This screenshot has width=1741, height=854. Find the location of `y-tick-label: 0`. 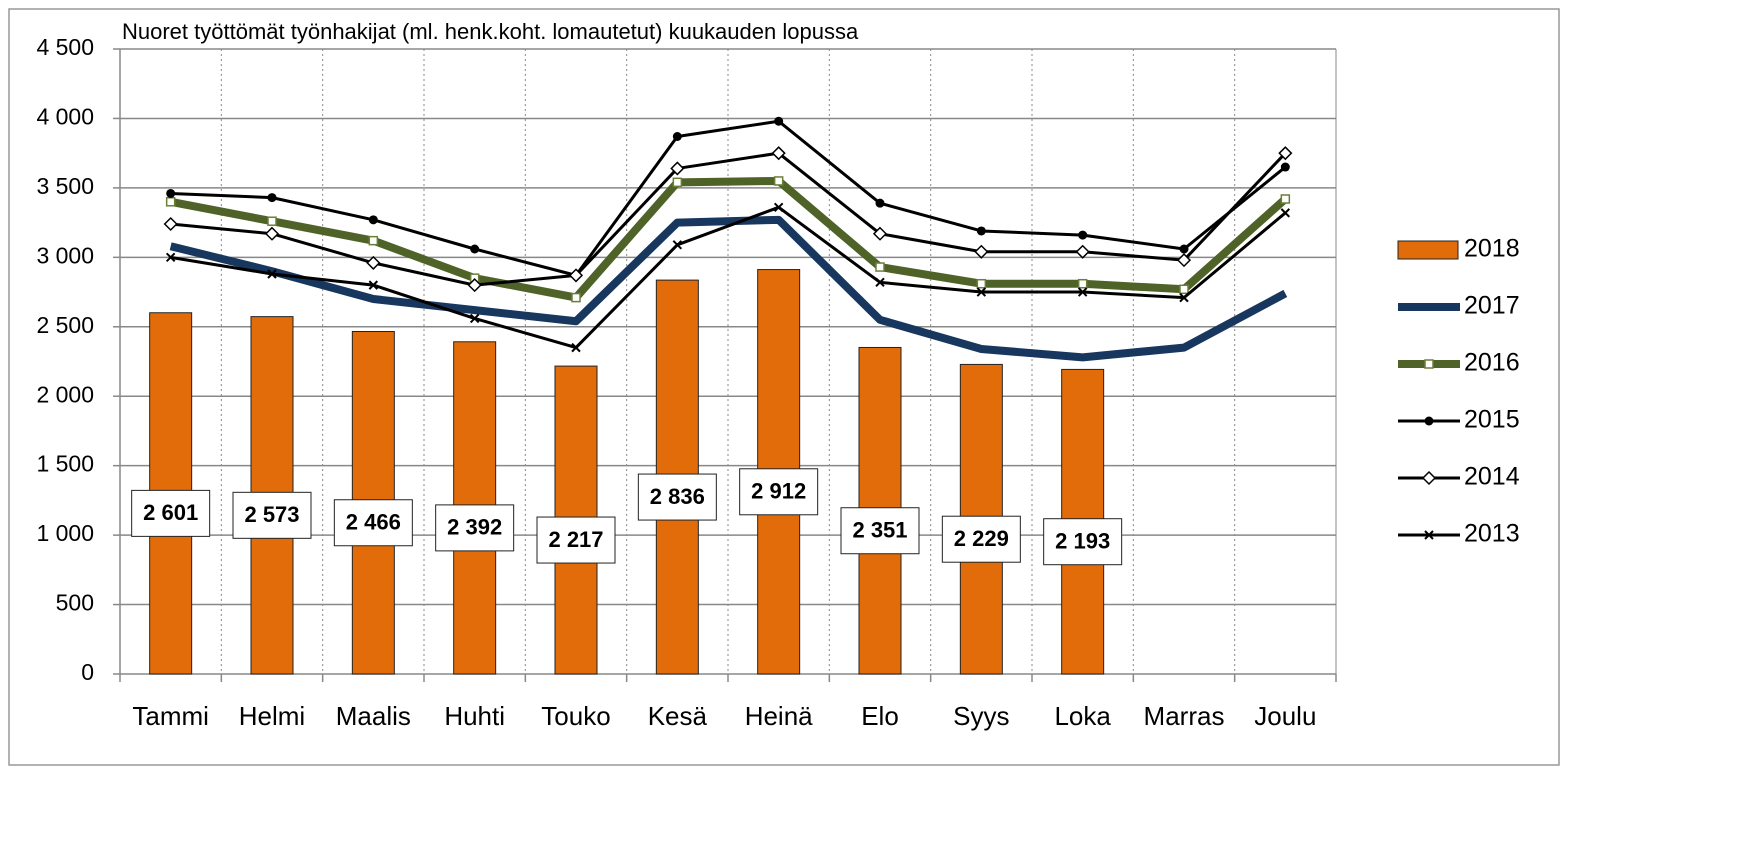

y-tick-label: 0 is located at coordinates (87, 672).